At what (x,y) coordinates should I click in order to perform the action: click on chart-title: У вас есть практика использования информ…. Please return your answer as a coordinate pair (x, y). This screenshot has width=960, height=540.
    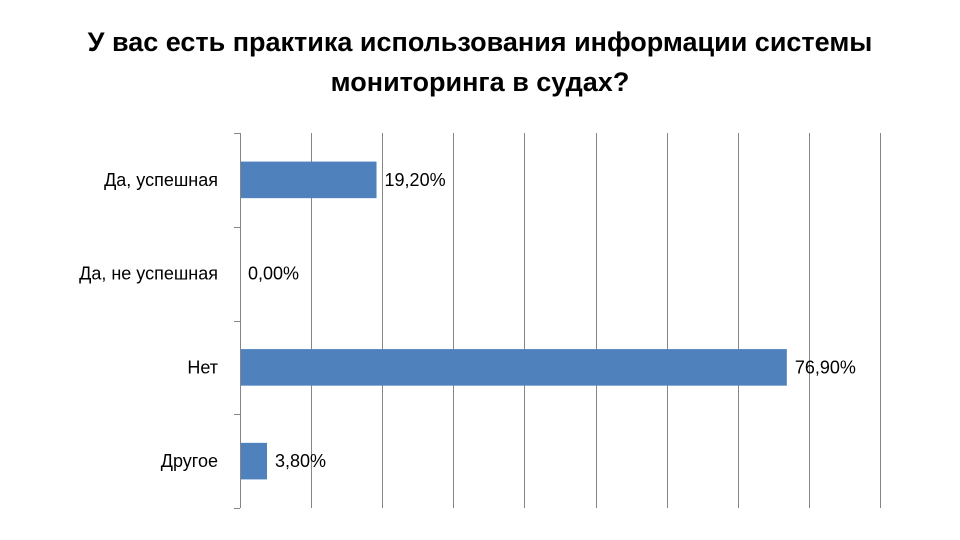
    Looking at the image, I should click on (480, 62).